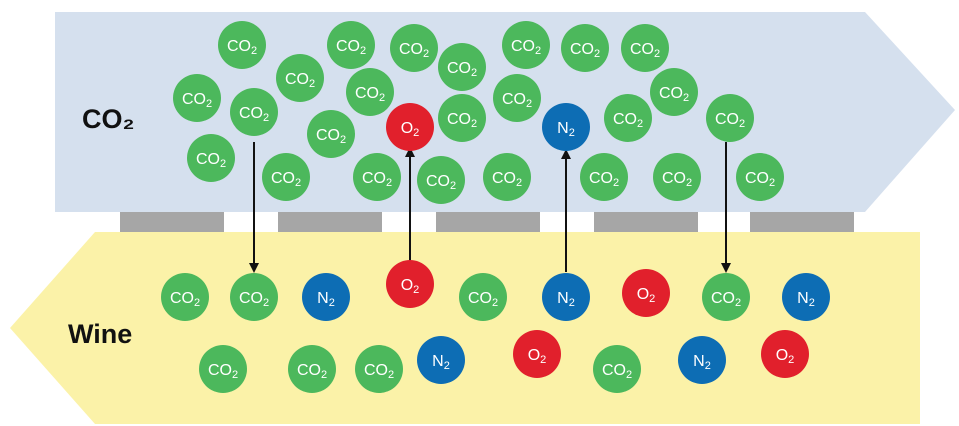  I want to click on membrane, so click(487, 222).